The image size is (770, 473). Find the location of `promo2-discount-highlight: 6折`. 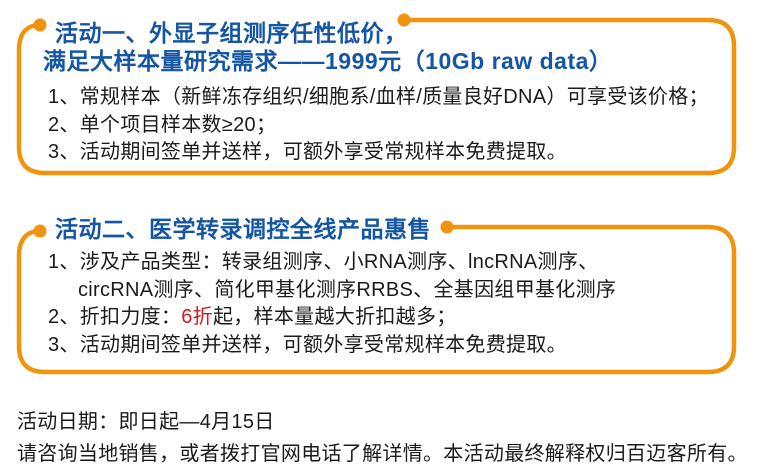

promo2-discount-highlight: 6折 is located at coordinates (197, 317).